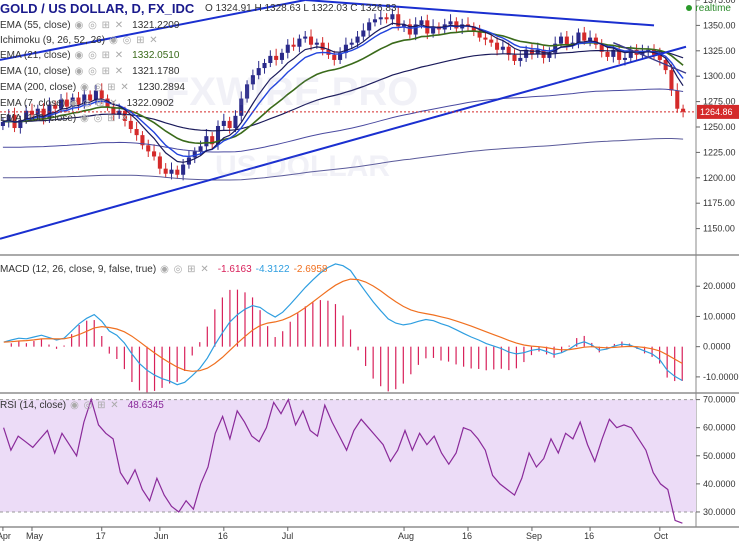 This screenshot has width=739, height=541. I want to click on price-tick-label: 1250.00, so click(719, 127).